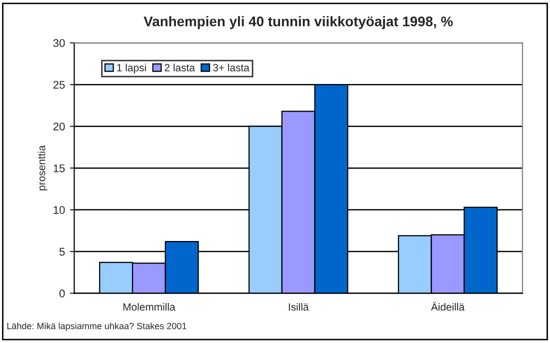 This screenshot has width=550, height=343. I want to click on y-tick-label: 15, so click(59, 168).